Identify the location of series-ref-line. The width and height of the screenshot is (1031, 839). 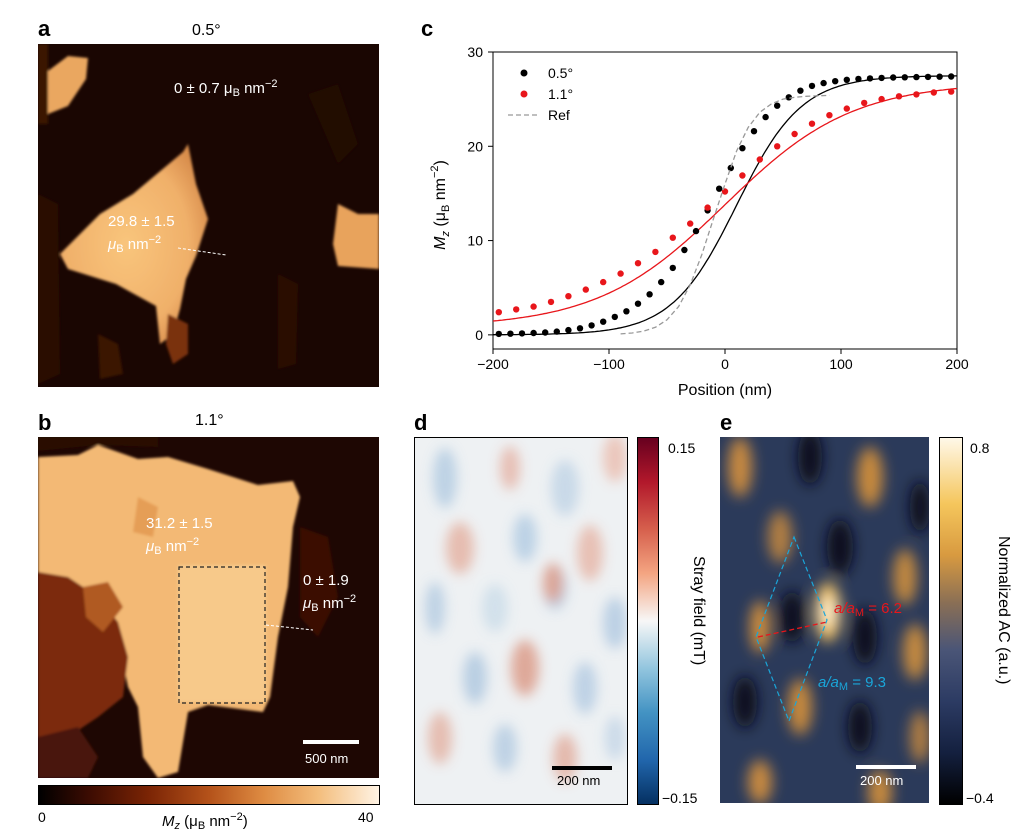
(725, 214).